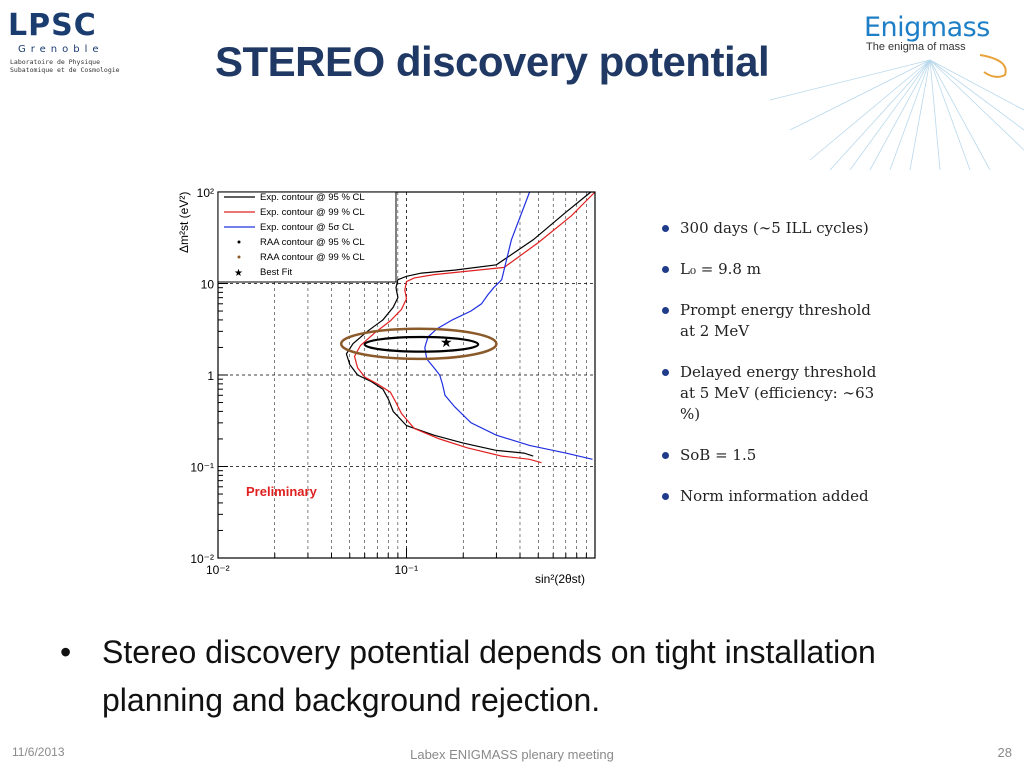  Describe the element at coordinates (927, 27) in the screenshot. I see `enigmass-logo-name: Enigmass` at that location.